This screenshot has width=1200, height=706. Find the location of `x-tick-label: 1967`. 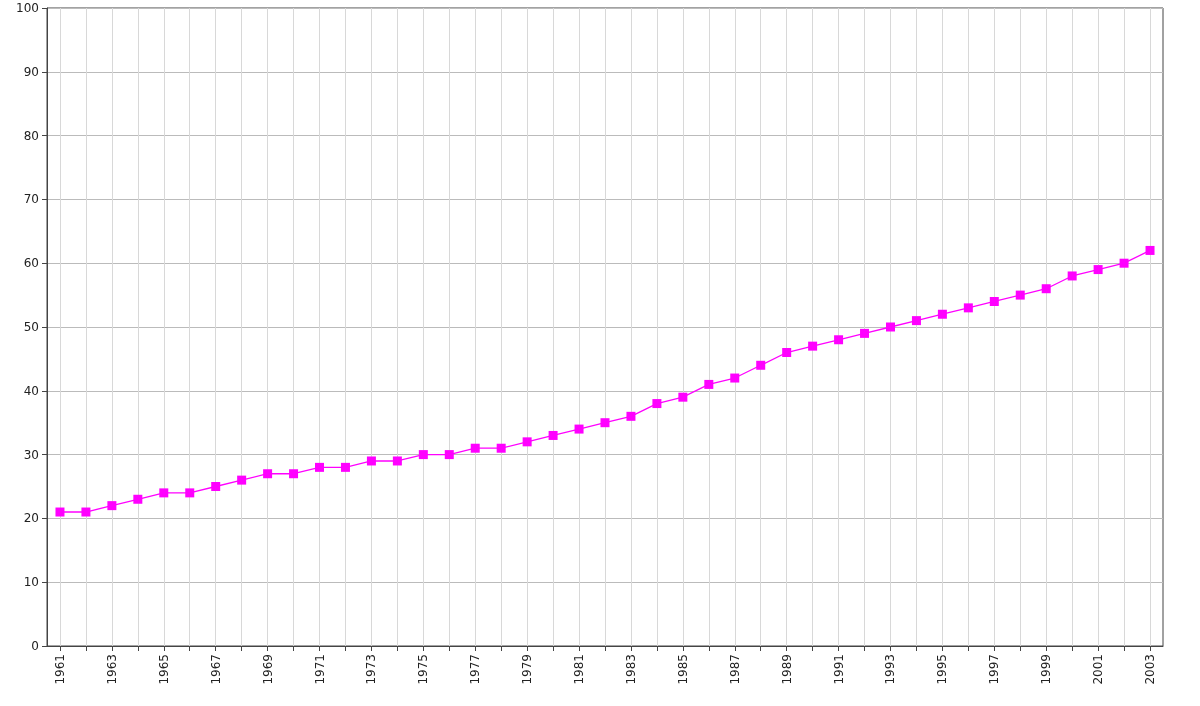

x-tick-label: 1967 is located at coordinates (215, 669).